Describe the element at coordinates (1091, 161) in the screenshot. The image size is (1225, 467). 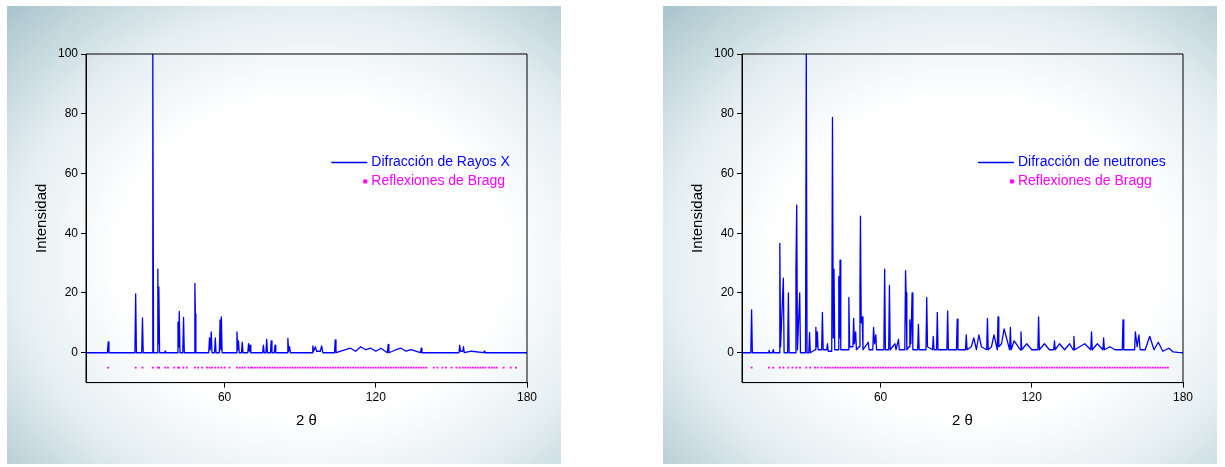
I see `legend-label: Difracción de neutrones` at that location.